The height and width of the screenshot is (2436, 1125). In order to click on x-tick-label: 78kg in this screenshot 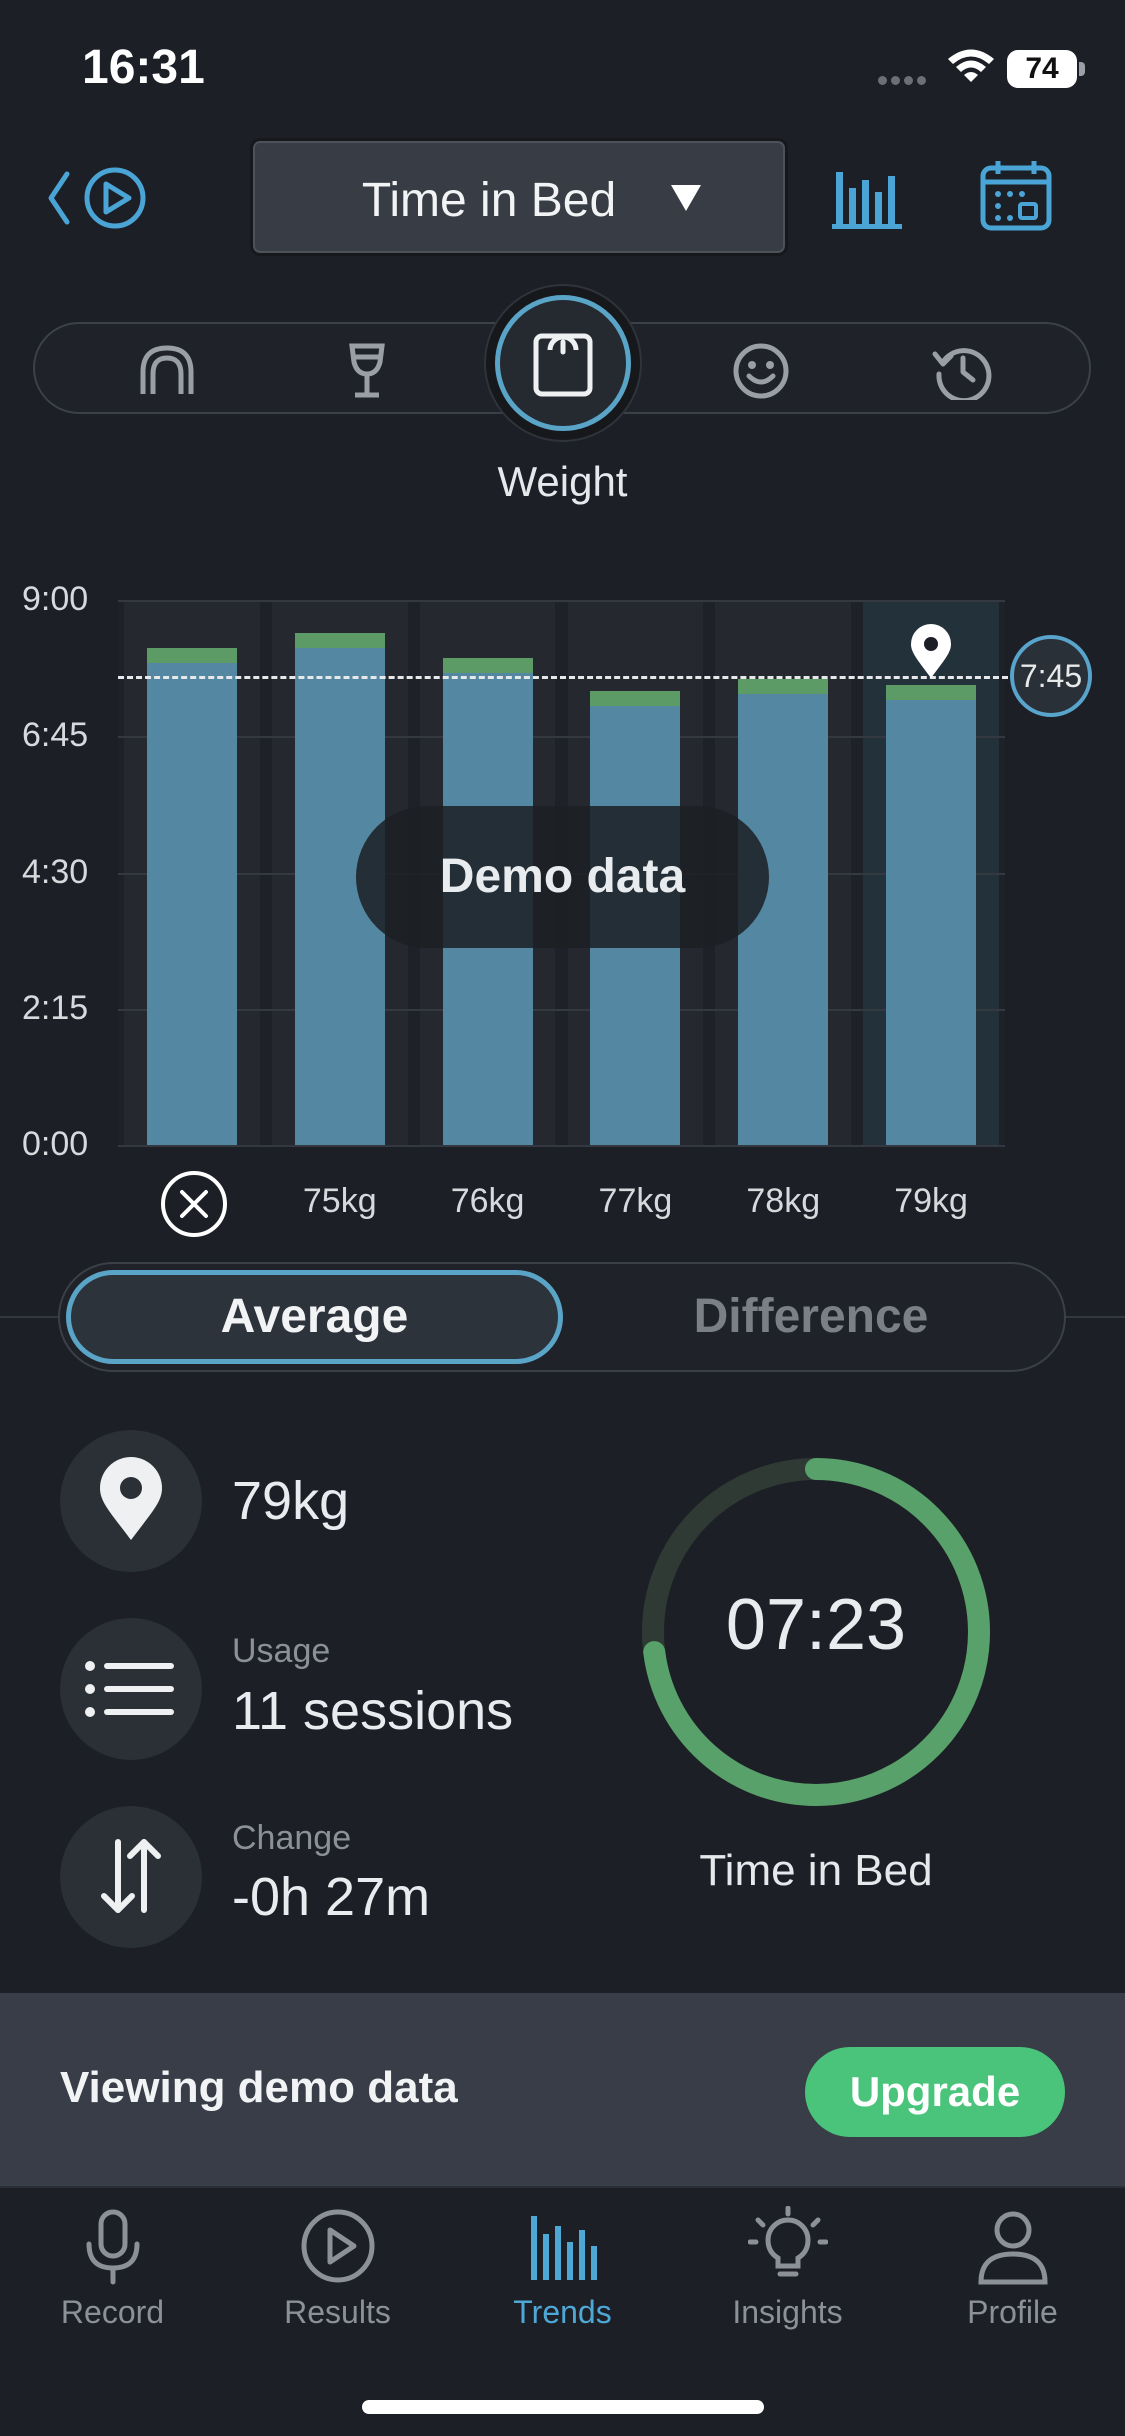, I will do `click(783, 1201)`.